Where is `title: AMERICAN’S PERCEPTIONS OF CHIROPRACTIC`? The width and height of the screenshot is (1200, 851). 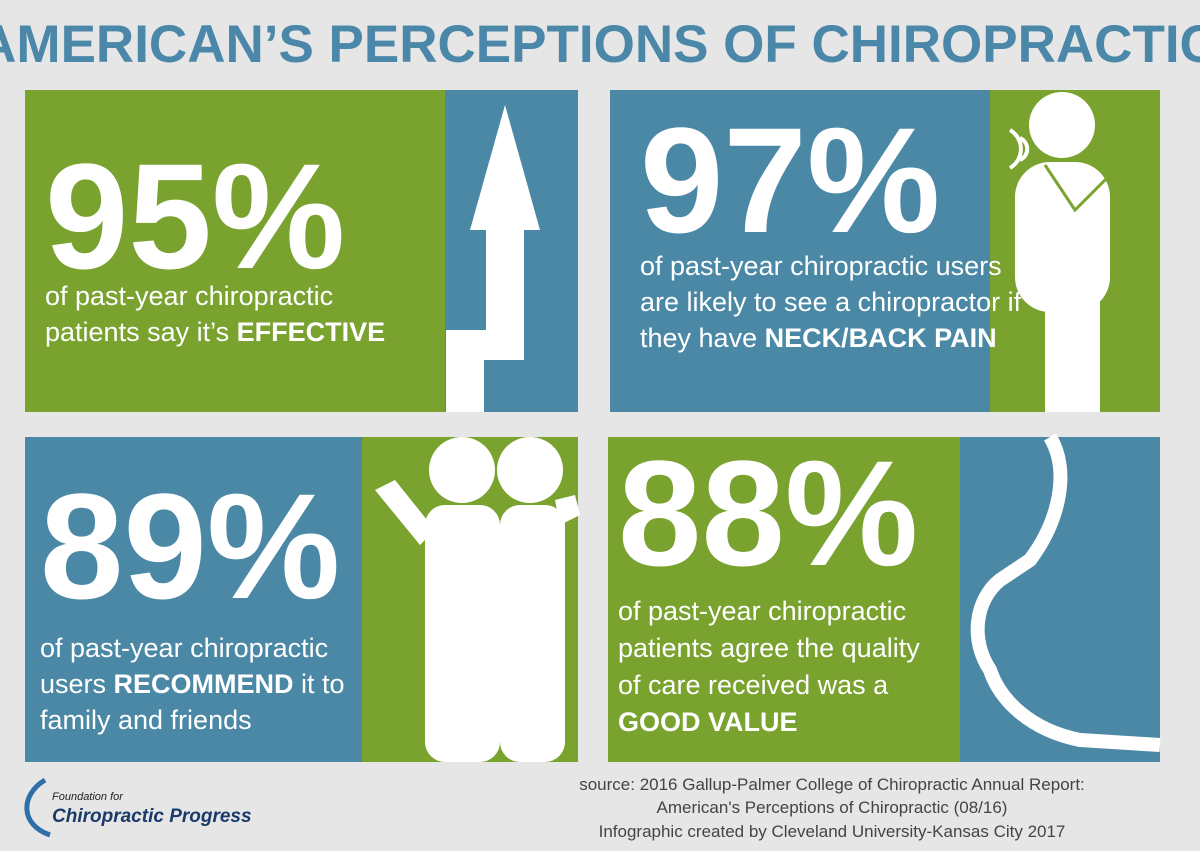 title: AMERICAN’S PERCEPTIONS OF CHIROPRACTIC is located at coordinates (600, 44).